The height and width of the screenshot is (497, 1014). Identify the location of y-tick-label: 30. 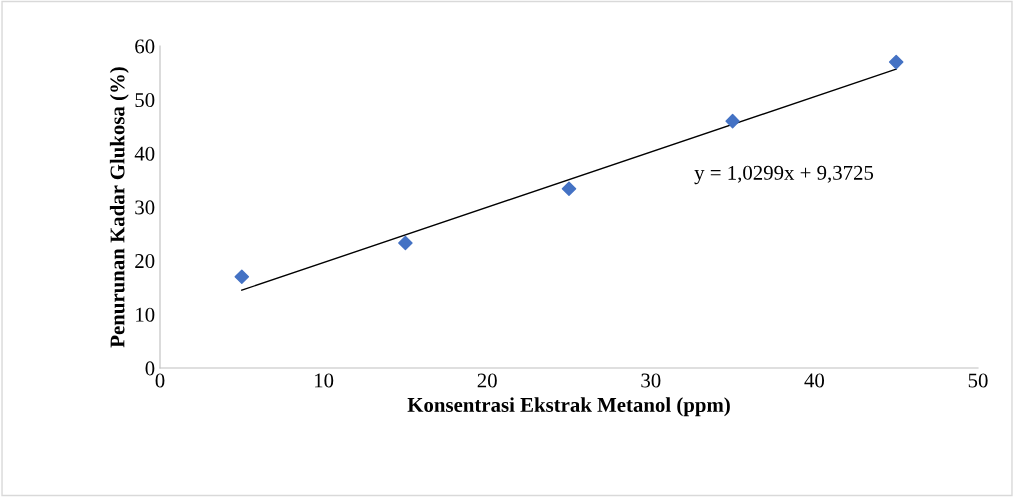
(145, 207).